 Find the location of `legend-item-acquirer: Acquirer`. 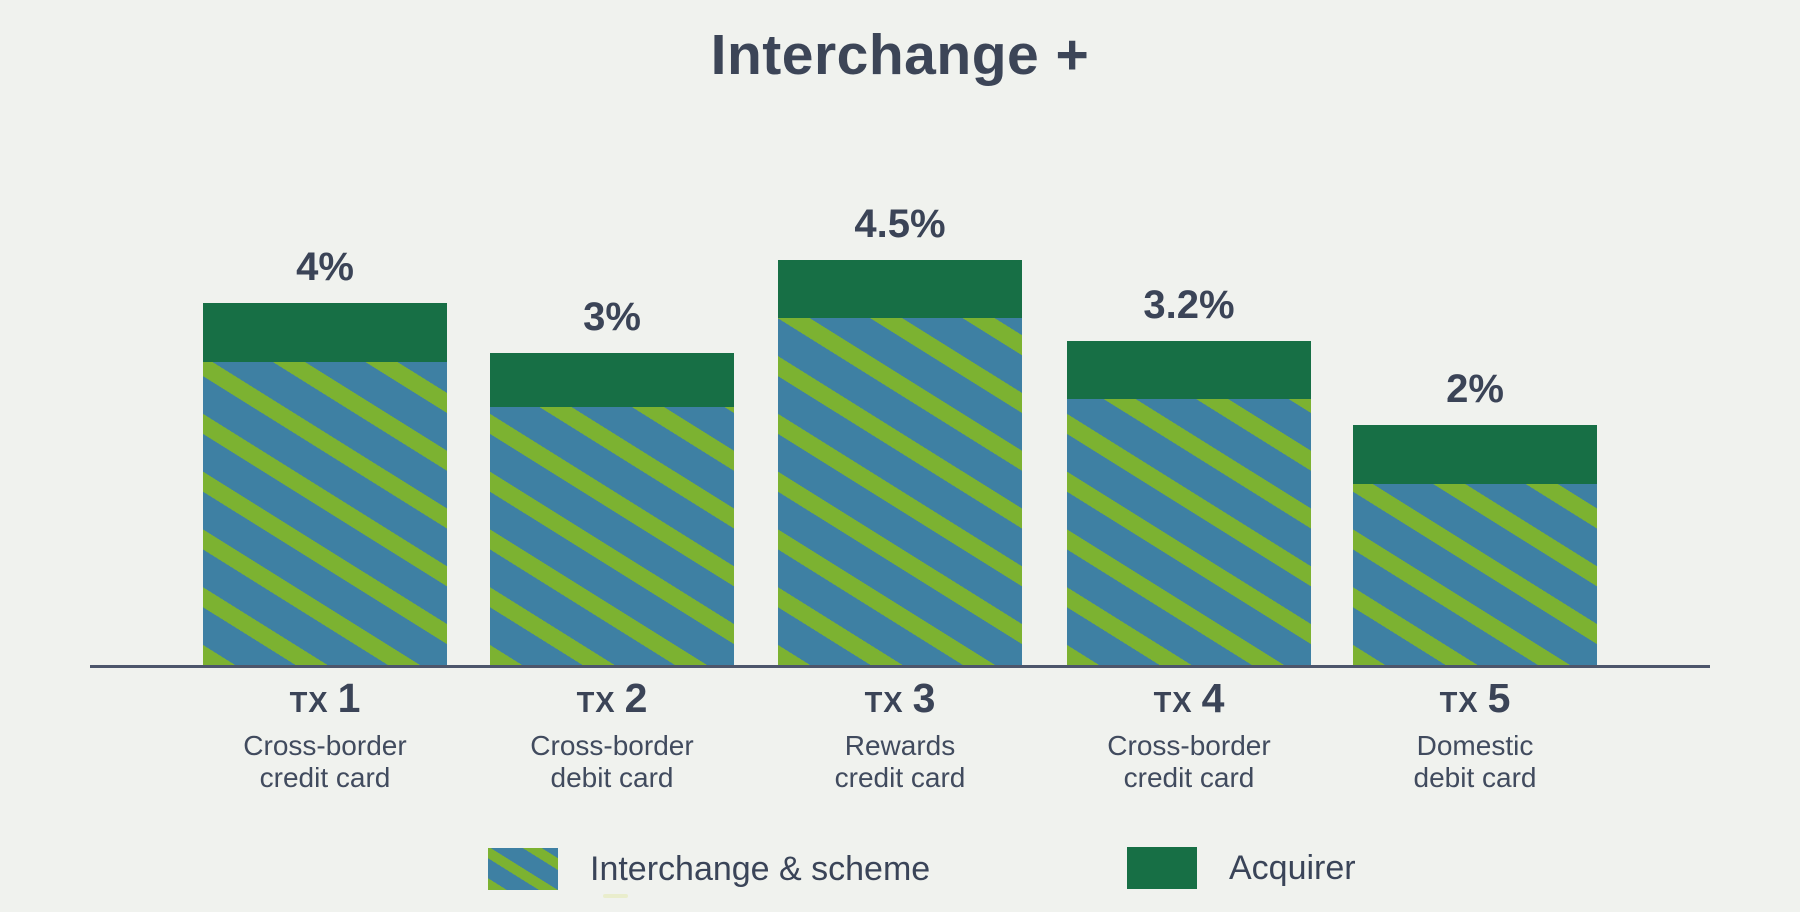

legend-item-acquirer: Acquirer is located at coordinates (1241, 868).